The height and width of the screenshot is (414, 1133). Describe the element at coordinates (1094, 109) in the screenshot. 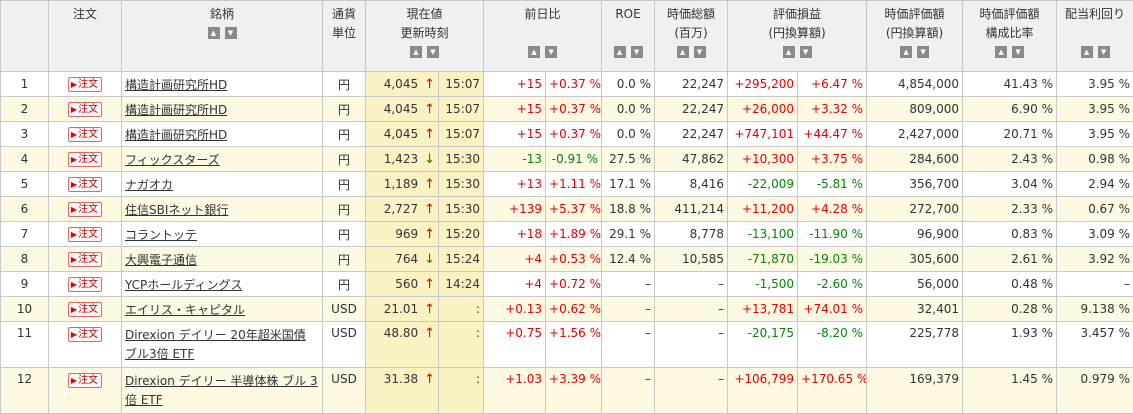

I see `dividend-yield-cell: 3.95 %` at that location.